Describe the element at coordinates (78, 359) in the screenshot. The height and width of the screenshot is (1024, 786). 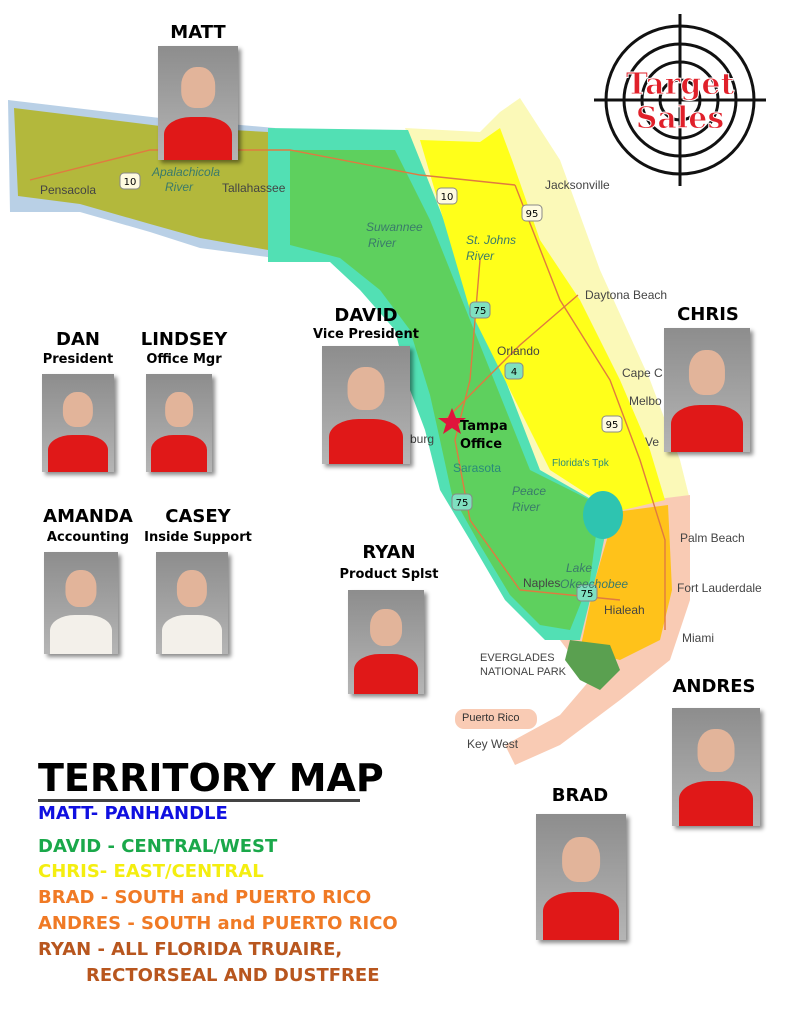
I see `person-role-dan: President` at that location.